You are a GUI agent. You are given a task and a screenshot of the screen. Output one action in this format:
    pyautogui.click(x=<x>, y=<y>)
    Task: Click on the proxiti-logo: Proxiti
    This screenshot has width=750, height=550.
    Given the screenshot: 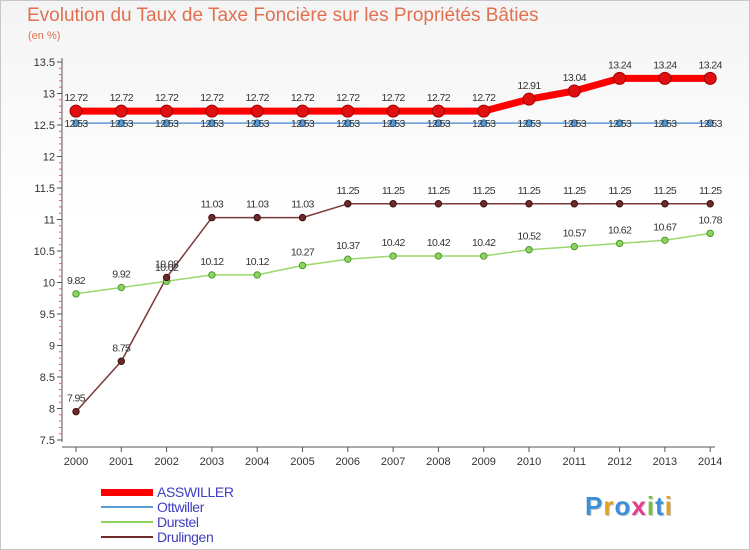 What is the action you would take?
    pyautogui.click(x=629, y=506)
    